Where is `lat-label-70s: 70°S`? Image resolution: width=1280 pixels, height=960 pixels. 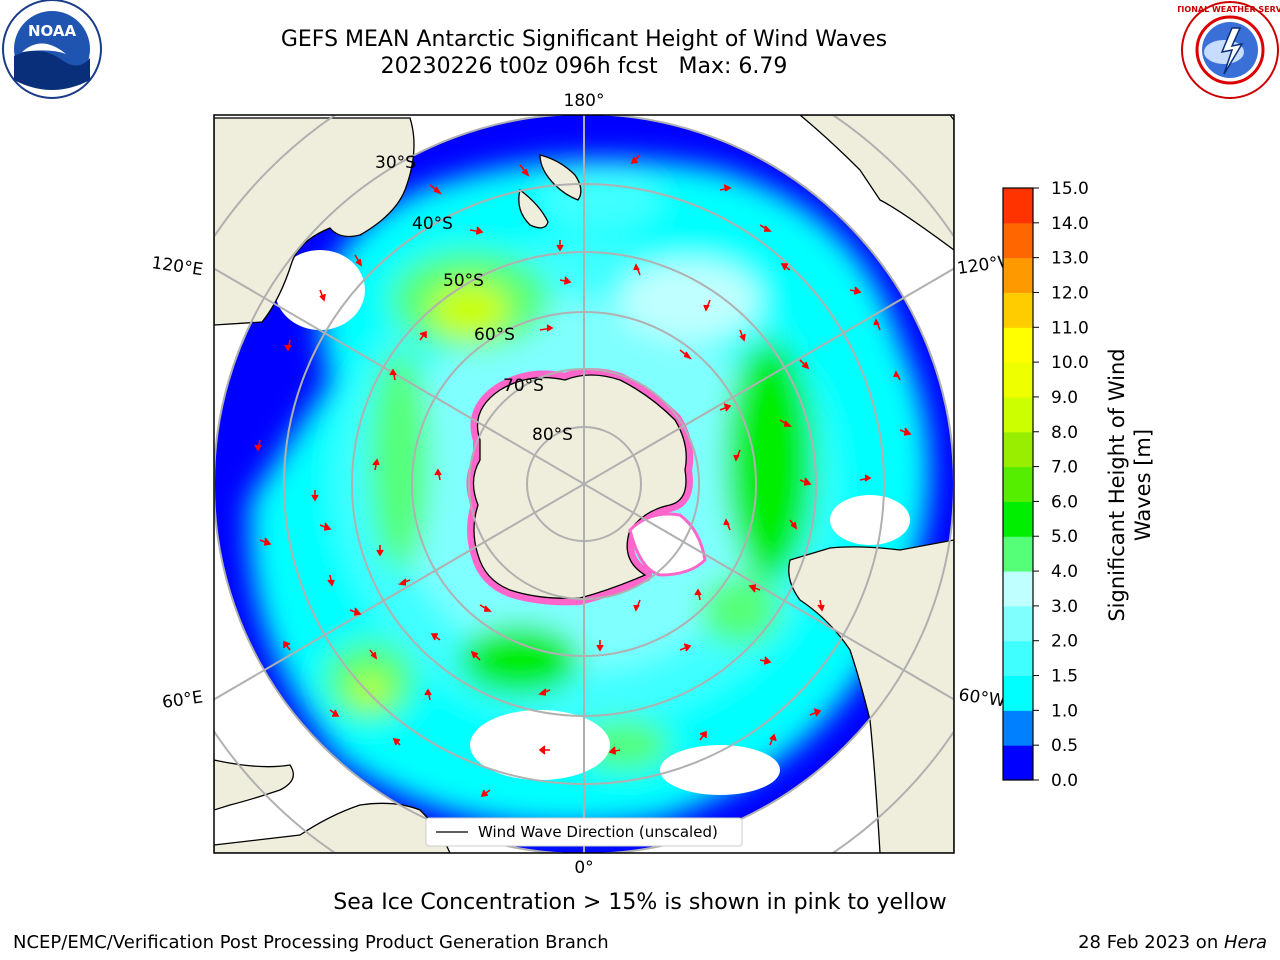 lat-label-70s: 70°S is located at coordinates (523, 386).